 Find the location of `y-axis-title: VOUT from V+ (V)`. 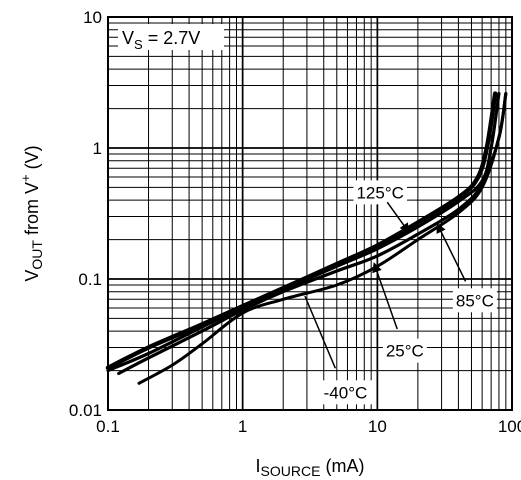

y-axis-title: VOUT from V+ (V) is located at coordinates (31, 213).